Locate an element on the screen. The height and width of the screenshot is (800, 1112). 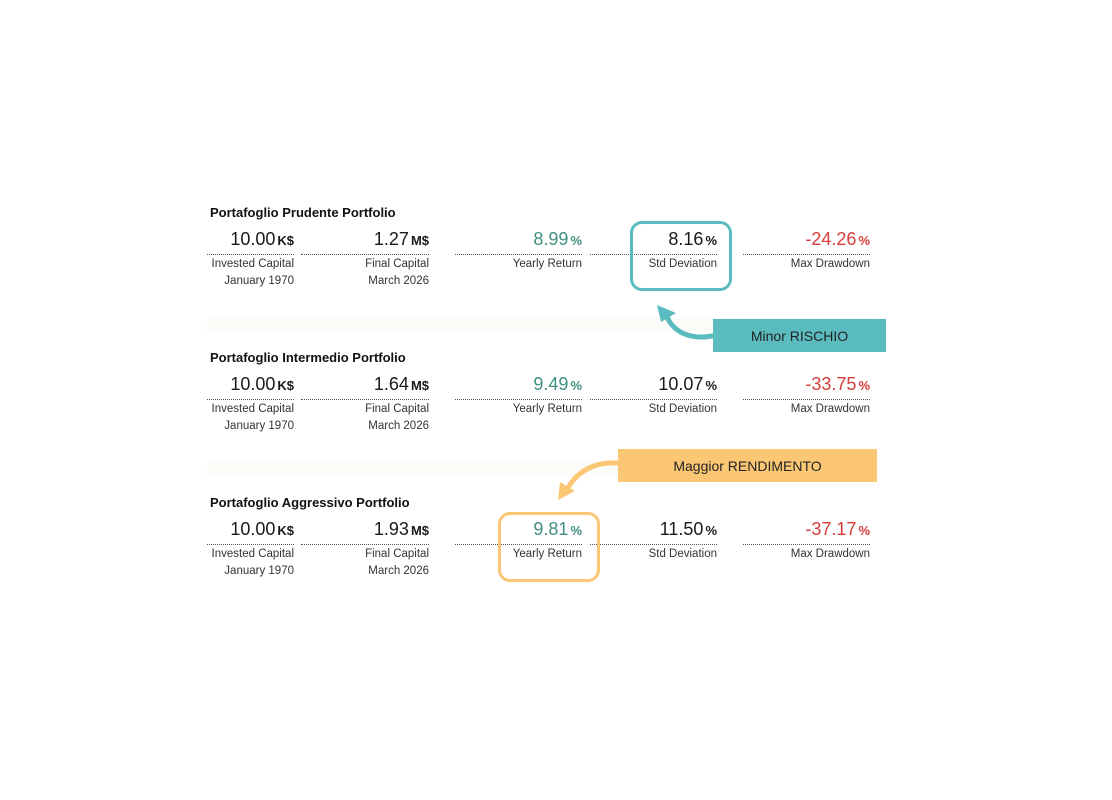
metric-value: 9.49% is located at coordinates (557, 384).